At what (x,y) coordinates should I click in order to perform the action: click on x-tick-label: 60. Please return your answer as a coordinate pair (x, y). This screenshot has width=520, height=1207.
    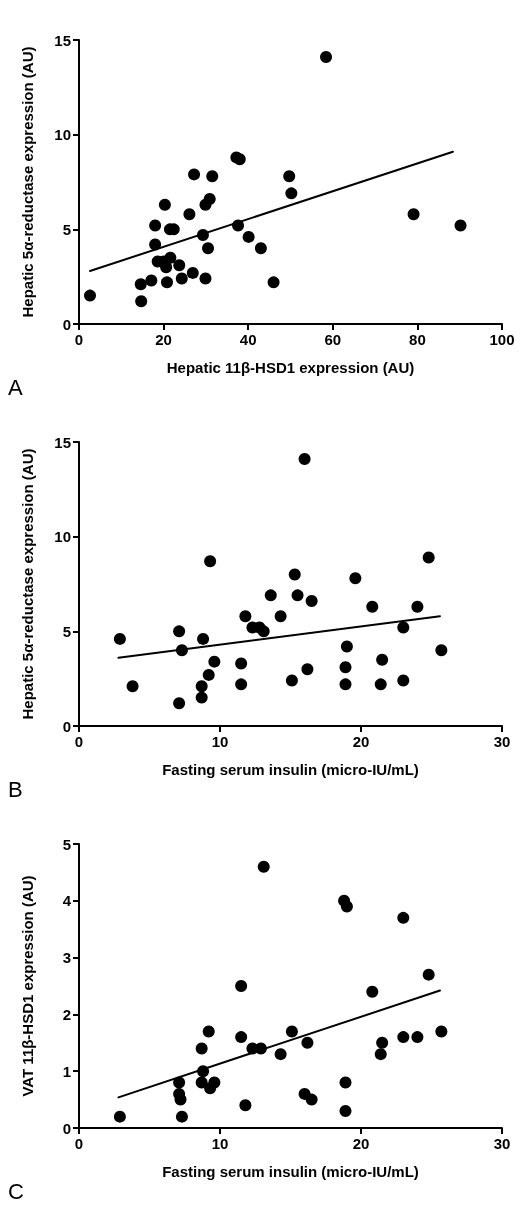
    Looking at the image, I should click on (333, 339).